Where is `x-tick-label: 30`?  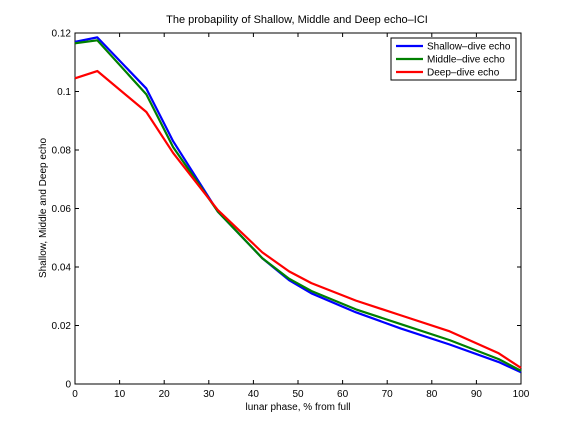 x-tick-label: 30 is located at coordinates (209, 394).